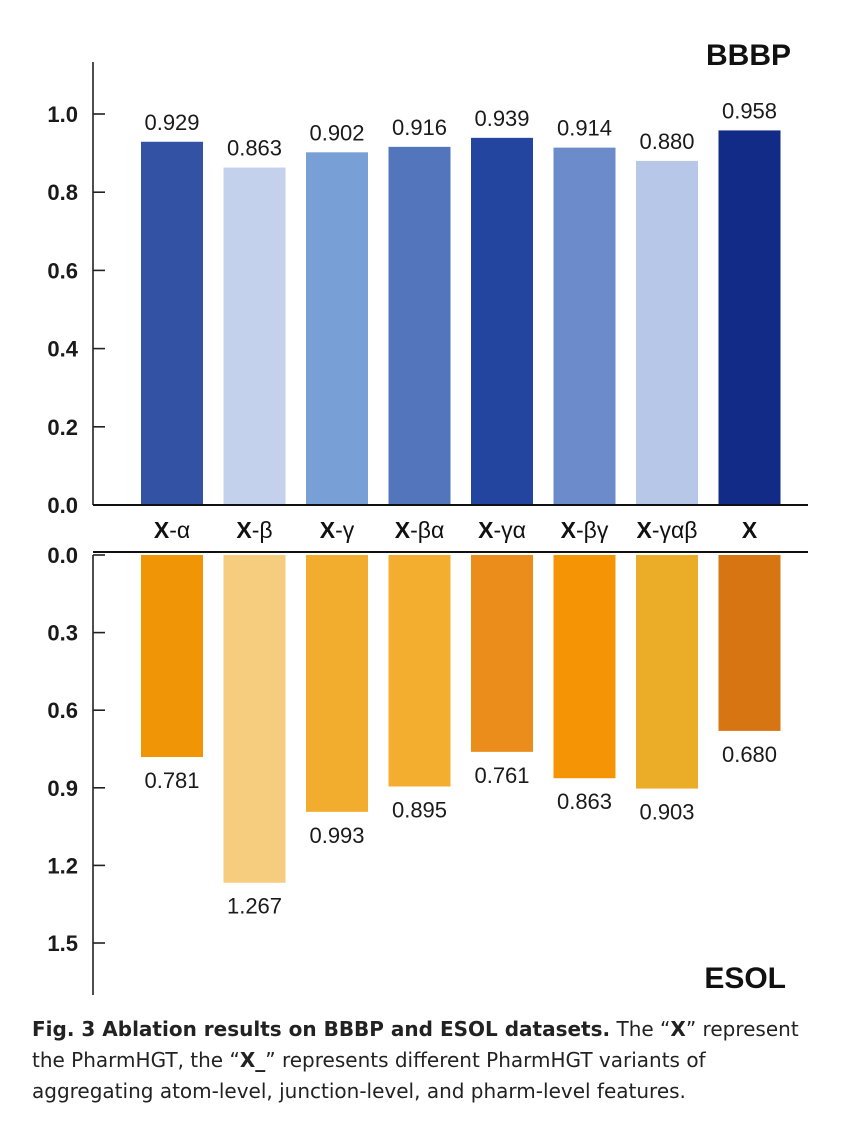 This screenshot has width=845, height=1141. I want to click on esol-data-label: 0.895, so click(419, 810).